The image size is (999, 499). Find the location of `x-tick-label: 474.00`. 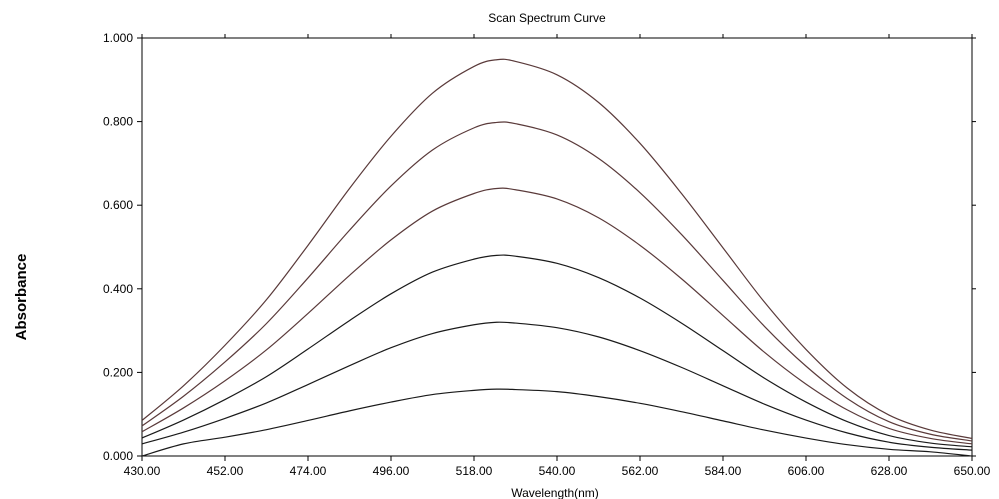

x-tick-label: 474.00 is located at coordinates (308, 471).